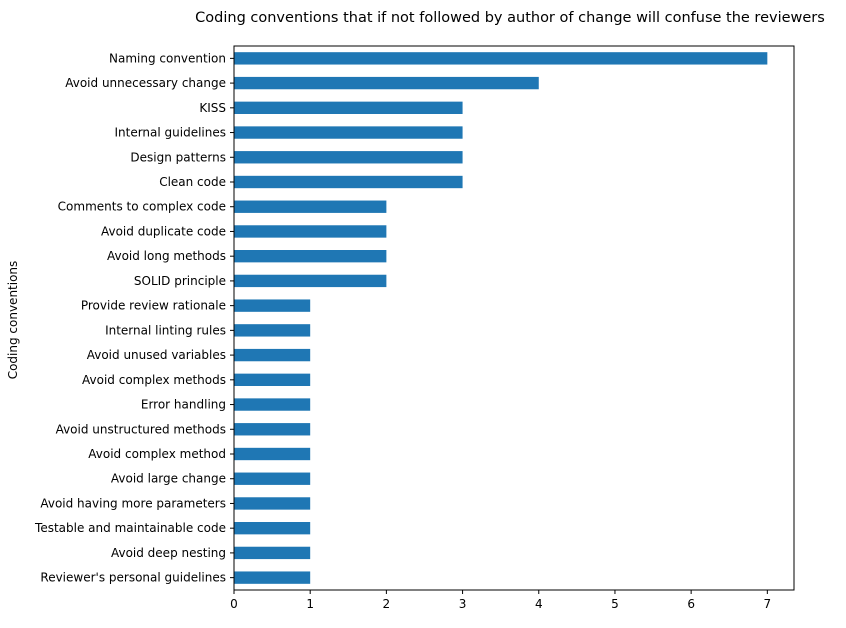 This screenshot has width=846, height=628. Describe the element at coordinates (133, 503) in the screenshot. I see `y-tick-label: Avoid having more parameters` at that location.